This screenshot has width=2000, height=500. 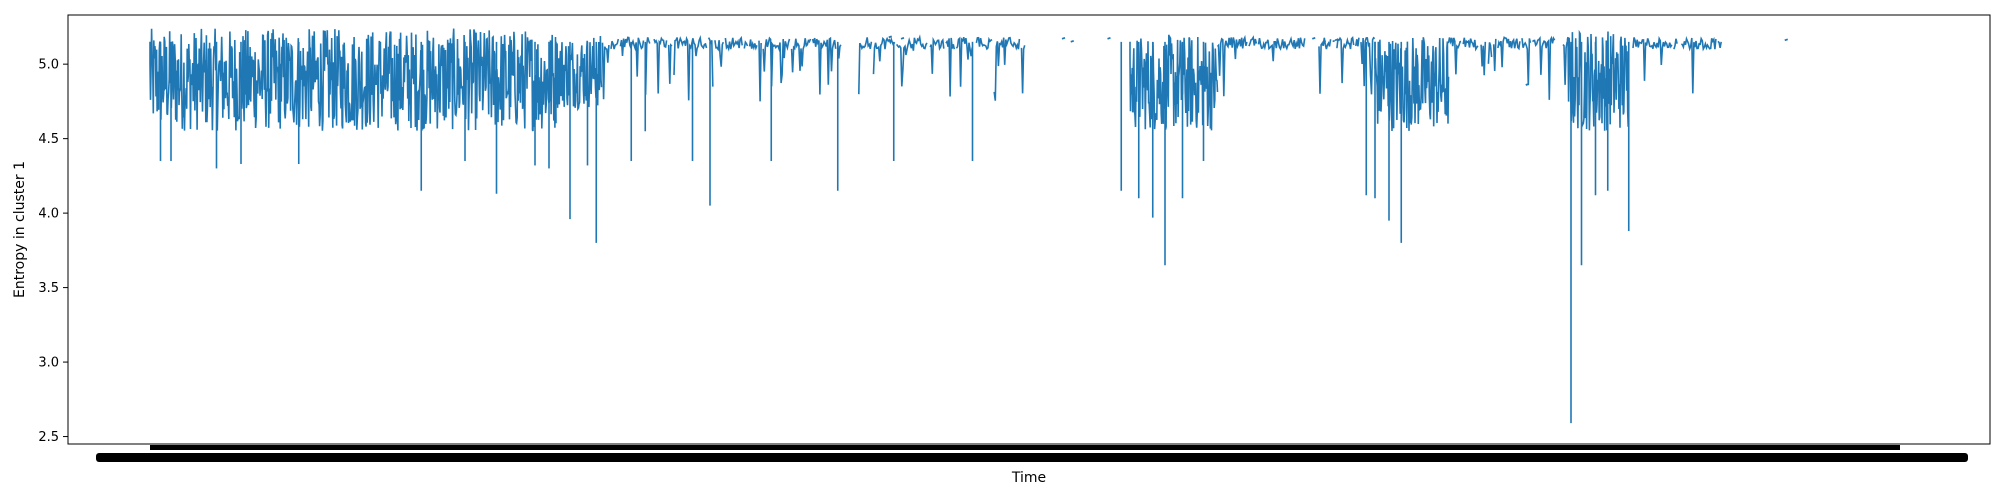 I want to click on x-axis-label: Time, so click(x=1028, y=478).